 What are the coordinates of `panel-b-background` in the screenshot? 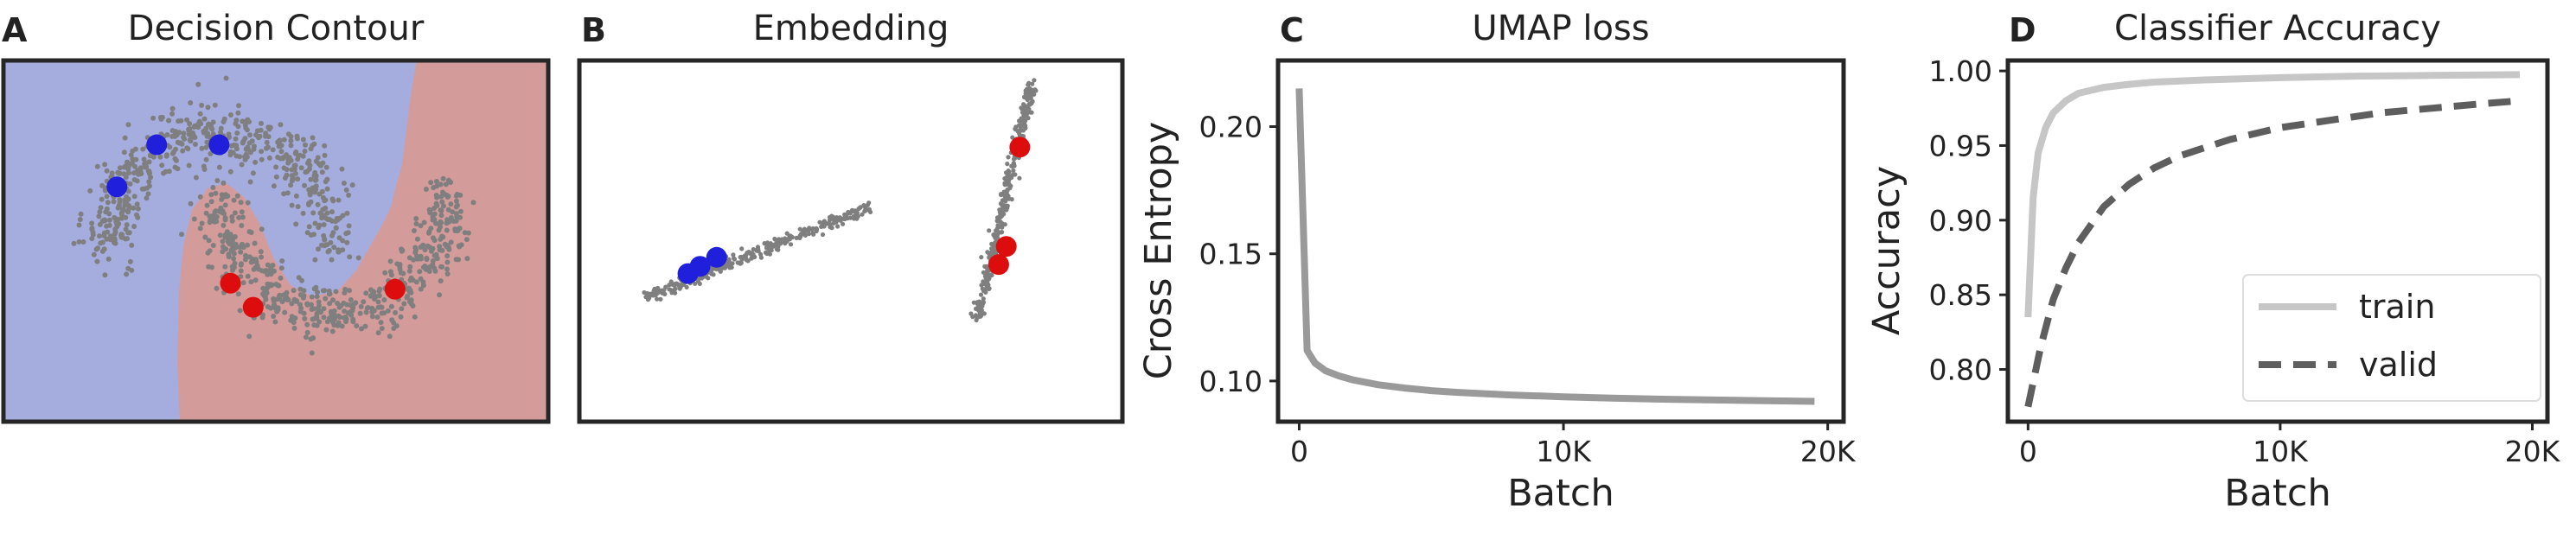 It's located at (850, 241).